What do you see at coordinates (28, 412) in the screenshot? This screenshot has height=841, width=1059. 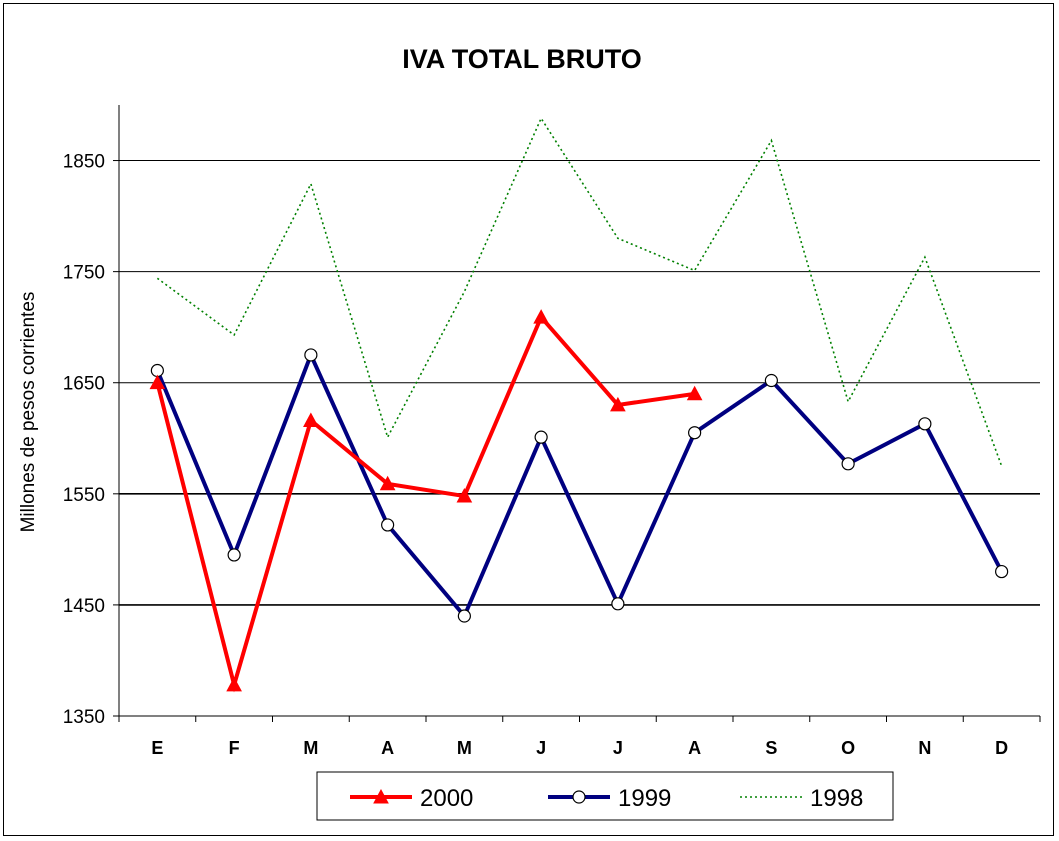 I see `y-axis-label: Millones de pesos corrientes` at bounding box center [28, 412].